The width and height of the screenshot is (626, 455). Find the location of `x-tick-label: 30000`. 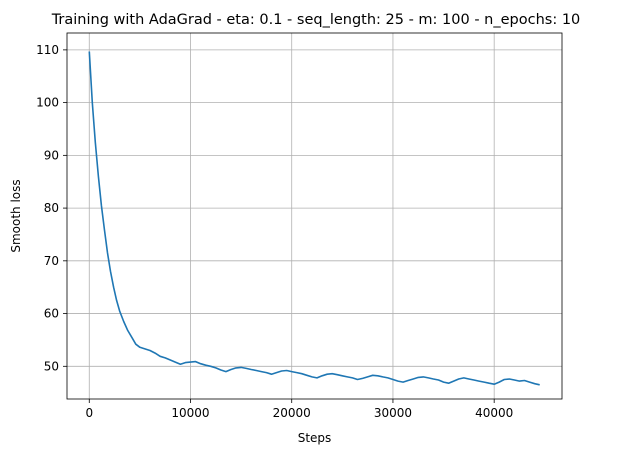

x-tick-label: 30000 is located at coordinates (393, 413).